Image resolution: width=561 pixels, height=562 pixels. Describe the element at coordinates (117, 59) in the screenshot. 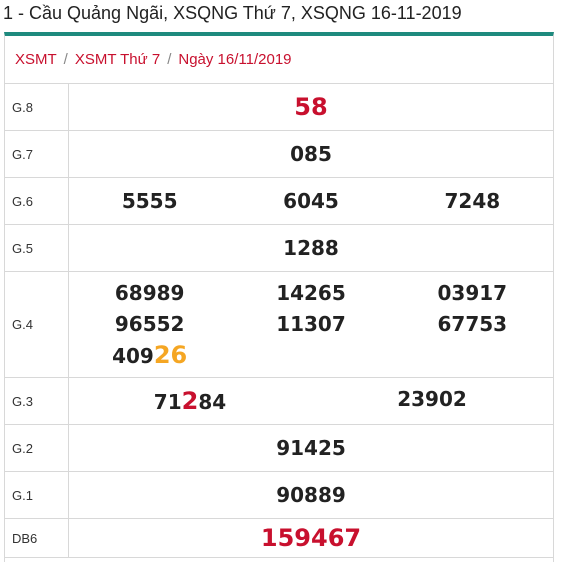

I see `breadcrumb-xsmt-thu-7: XSMT Thứ 7` at that location.